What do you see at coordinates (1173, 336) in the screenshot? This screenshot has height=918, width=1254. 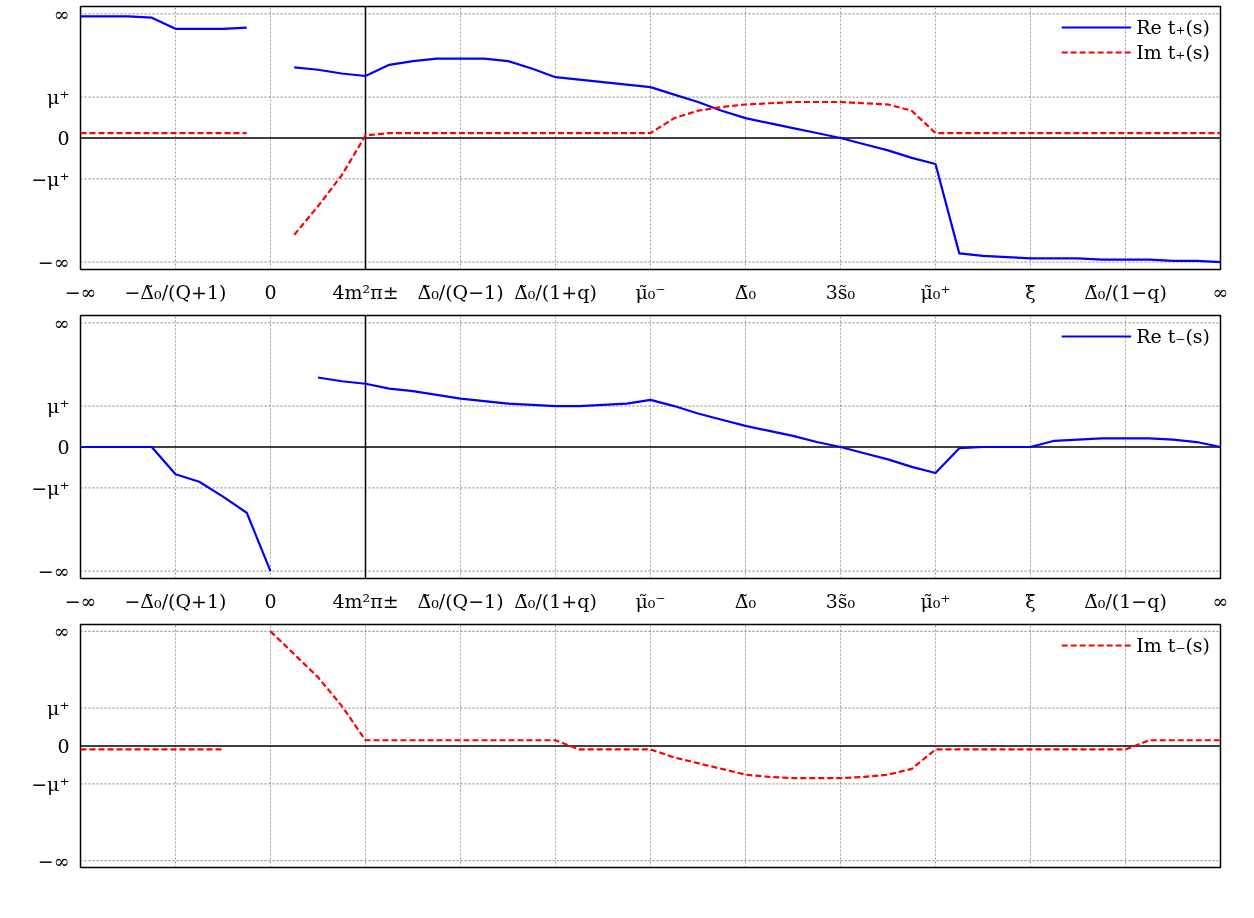 I see `legend-label: Re t₋(s)` at bounding box center [1173, 336].